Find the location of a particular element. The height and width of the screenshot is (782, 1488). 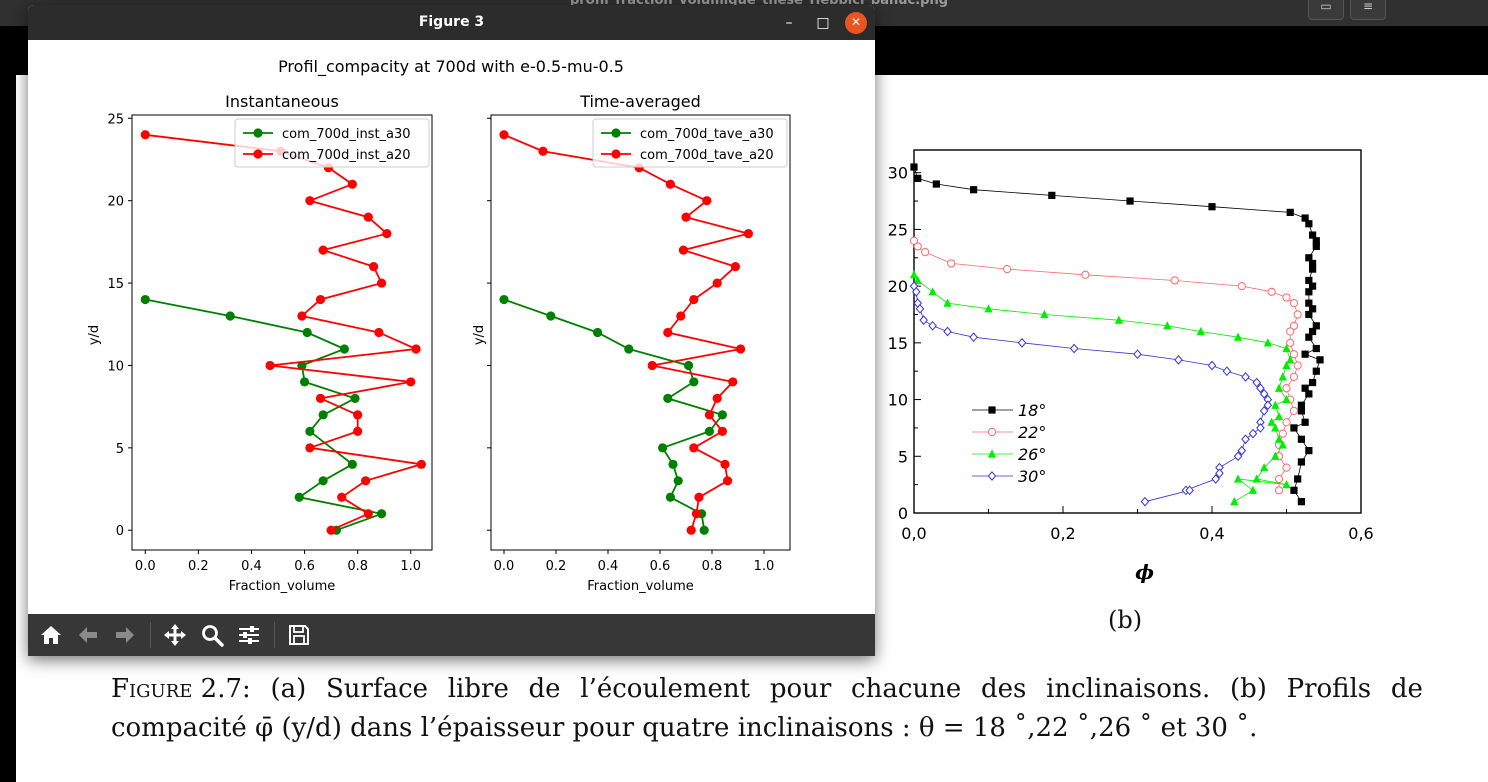

x-tick-label: 0,0 is located at coordinates (913, 533).